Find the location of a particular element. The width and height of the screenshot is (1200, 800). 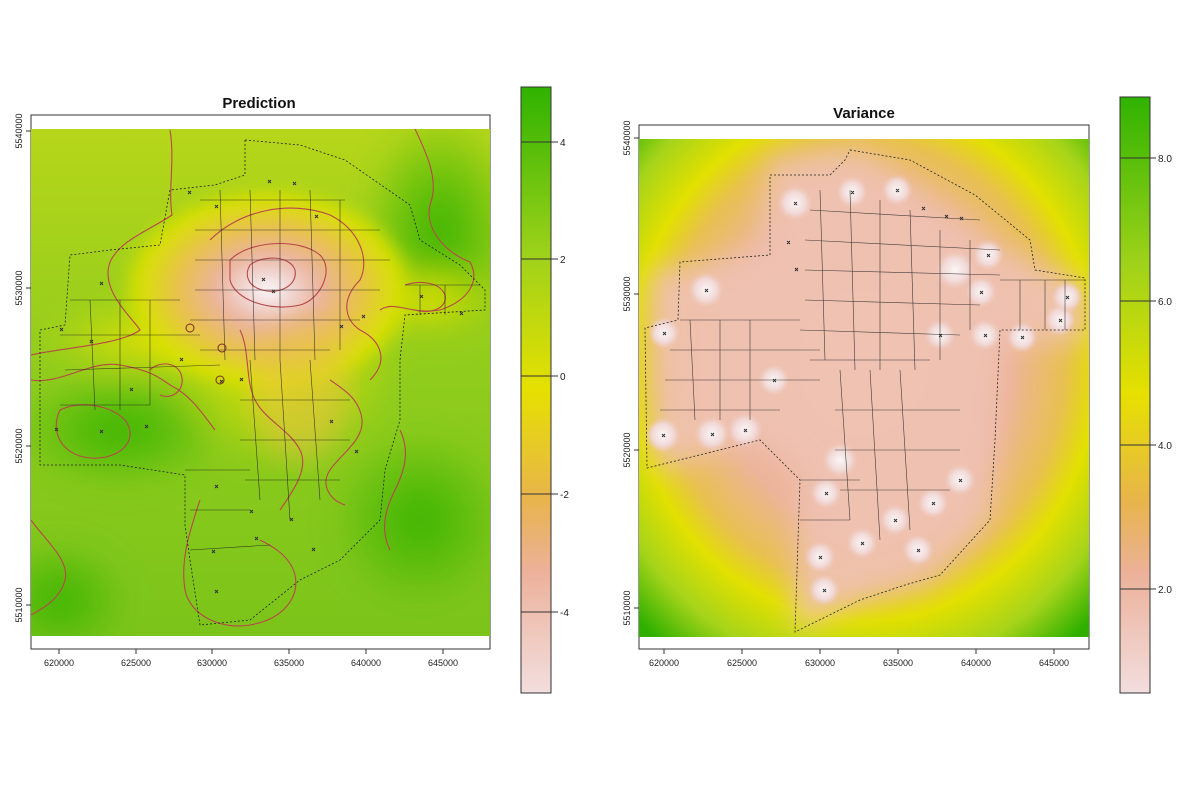

prediction-y-tick: 5540000 is located at coordinates (19, 130).